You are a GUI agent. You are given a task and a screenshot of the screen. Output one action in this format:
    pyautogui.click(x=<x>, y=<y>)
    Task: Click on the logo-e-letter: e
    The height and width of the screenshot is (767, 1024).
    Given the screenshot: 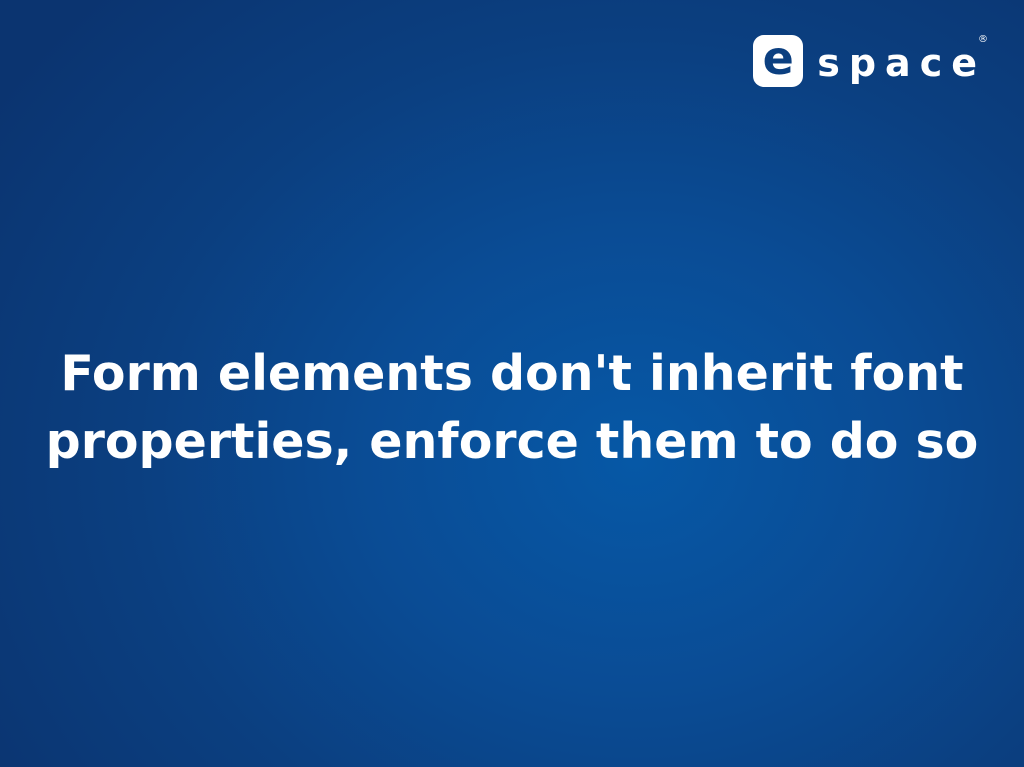 What is the action you would take?
    pyautogui.click(x=778, y=58)
    